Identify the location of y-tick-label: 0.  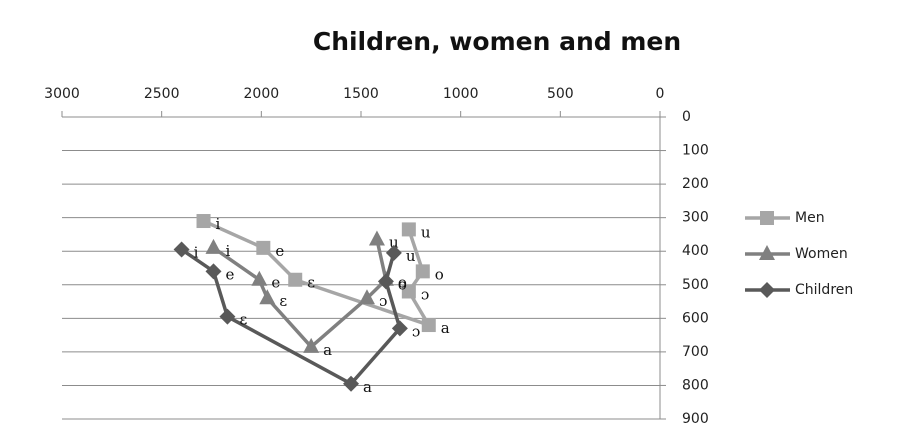
(686, 117).